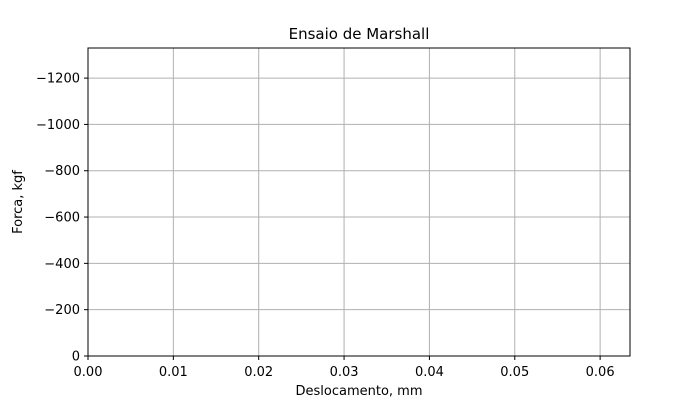  What do you see at coordinates (429, 372) in the screenshot?
I see `x-tick-label: 0.04` at bounding box center [429, 372].